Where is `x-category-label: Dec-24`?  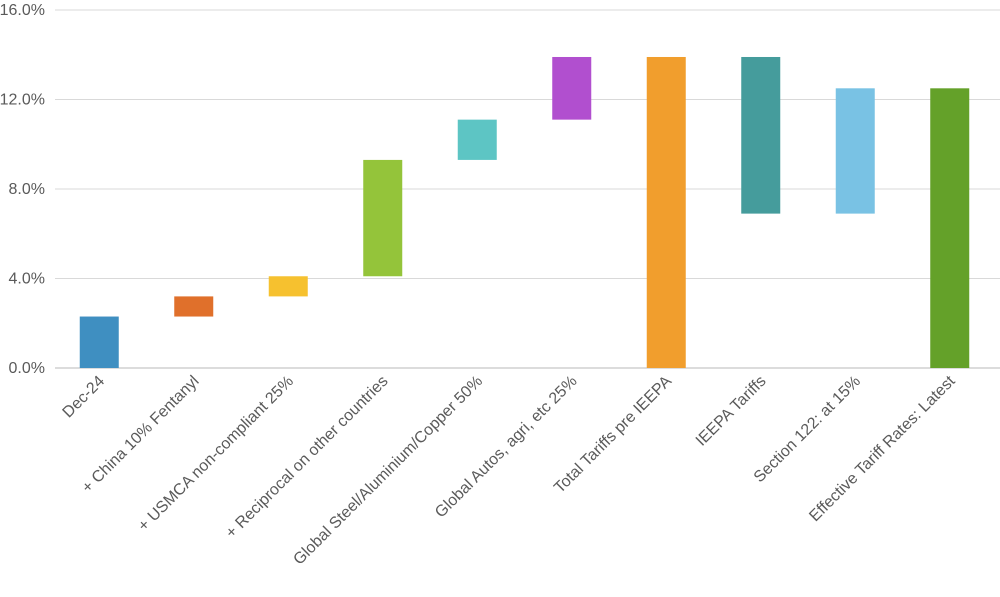
x-category-label: Dec-24 is located at coordinates (84, 397).